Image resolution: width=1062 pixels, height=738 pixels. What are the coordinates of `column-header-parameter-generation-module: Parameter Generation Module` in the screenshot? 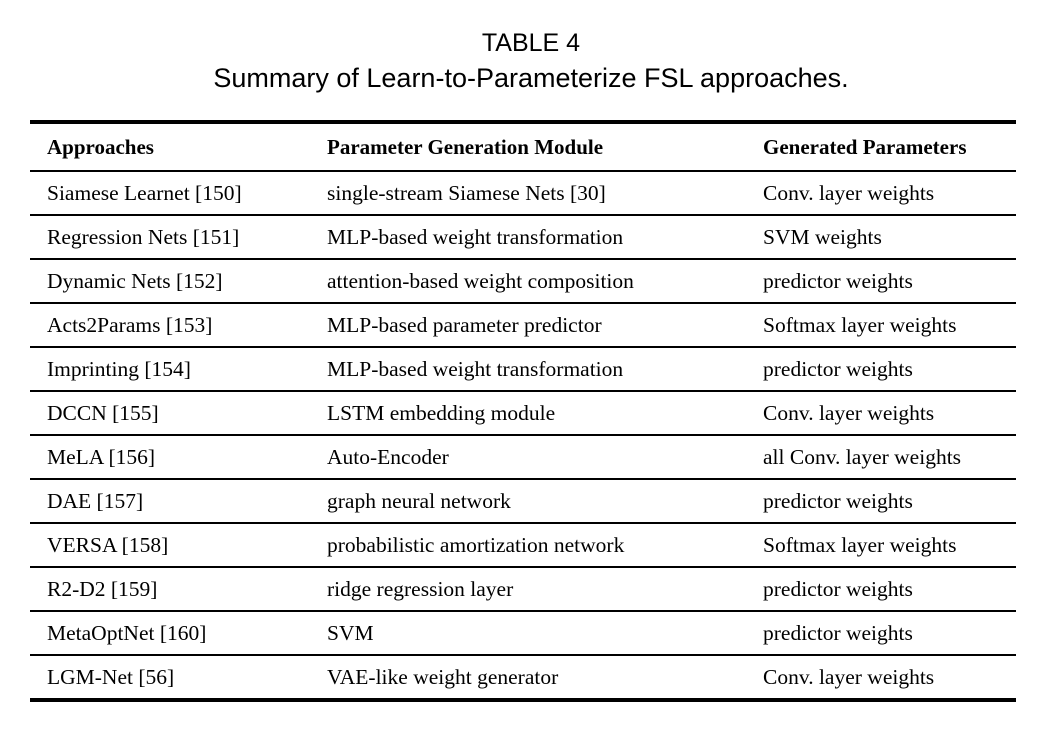 It's located at (545, 147).